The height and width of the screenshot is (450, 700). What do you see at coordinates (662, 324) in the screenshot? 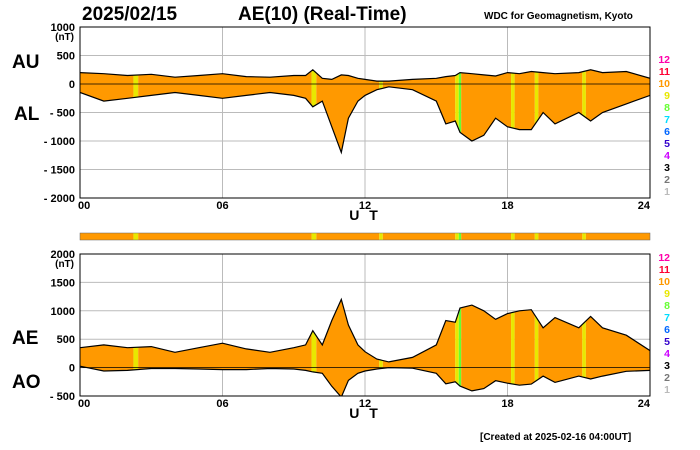
I see `station-legend-bottom: 12 11 10 9 8 7 6 5 4 3 2 1` at bounding box center [662, 324].